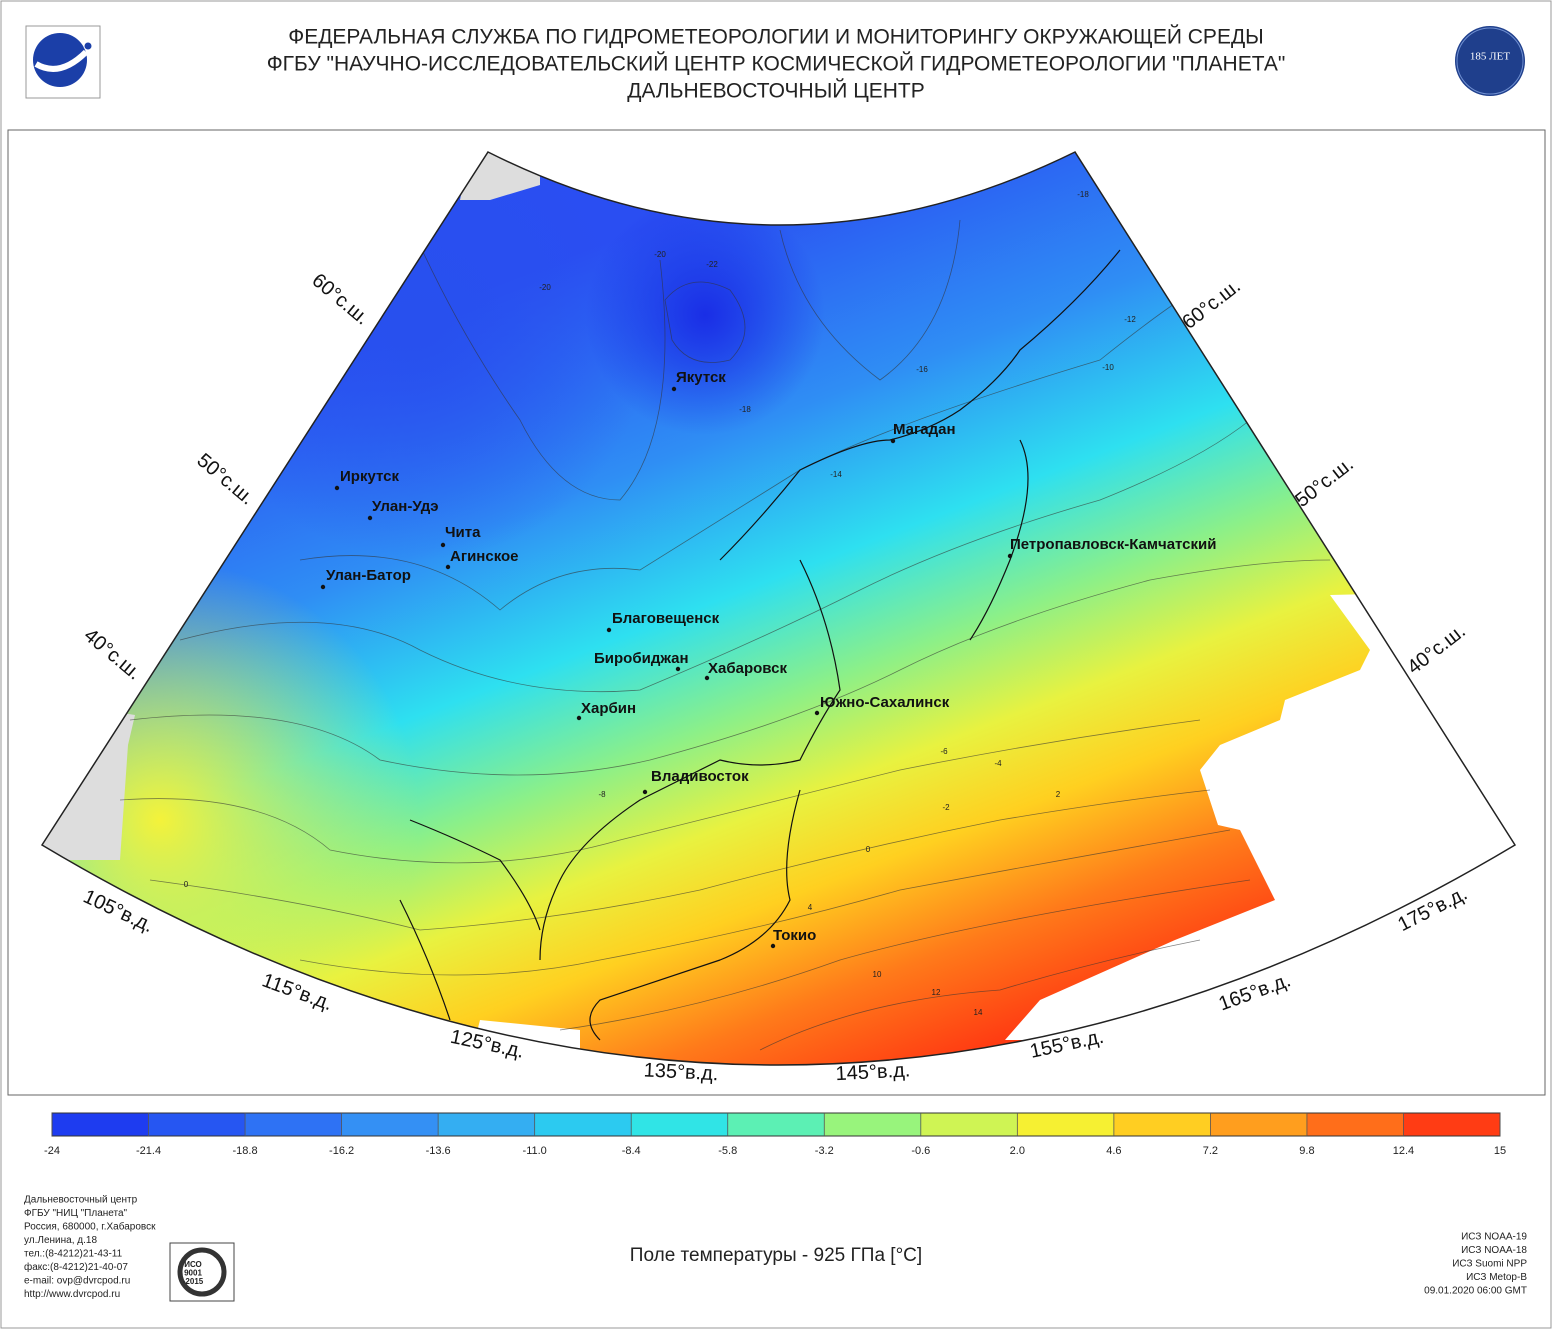 Image resolution: width=1552 pixels, height=1329 pixels. I want to click on colorbar-tick-label: 7.2, so click(1210, 1151).